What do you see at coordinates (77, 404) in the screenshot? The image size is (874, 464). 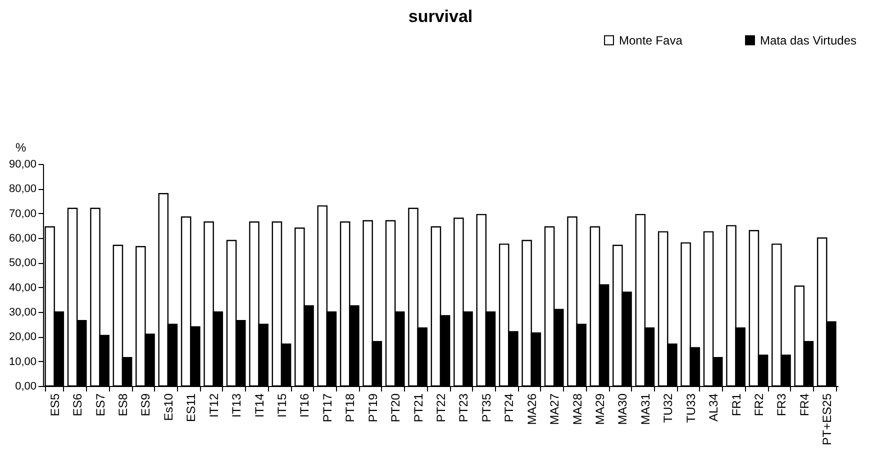 I see `x-tick-label: ES6` at bounding box center [77, 404].